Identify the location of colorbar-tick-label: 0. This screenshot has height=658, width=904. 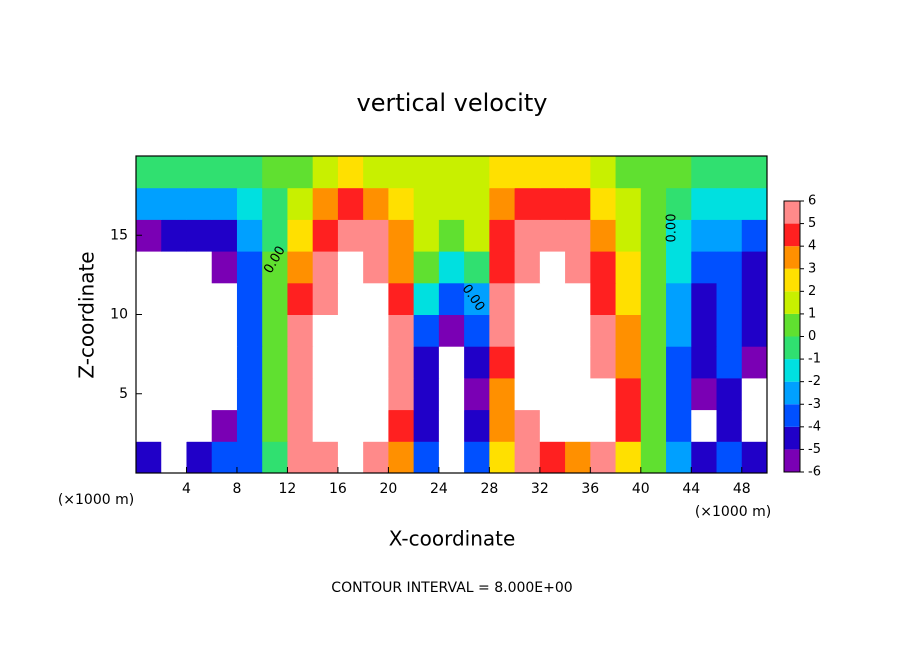
(812, 336).